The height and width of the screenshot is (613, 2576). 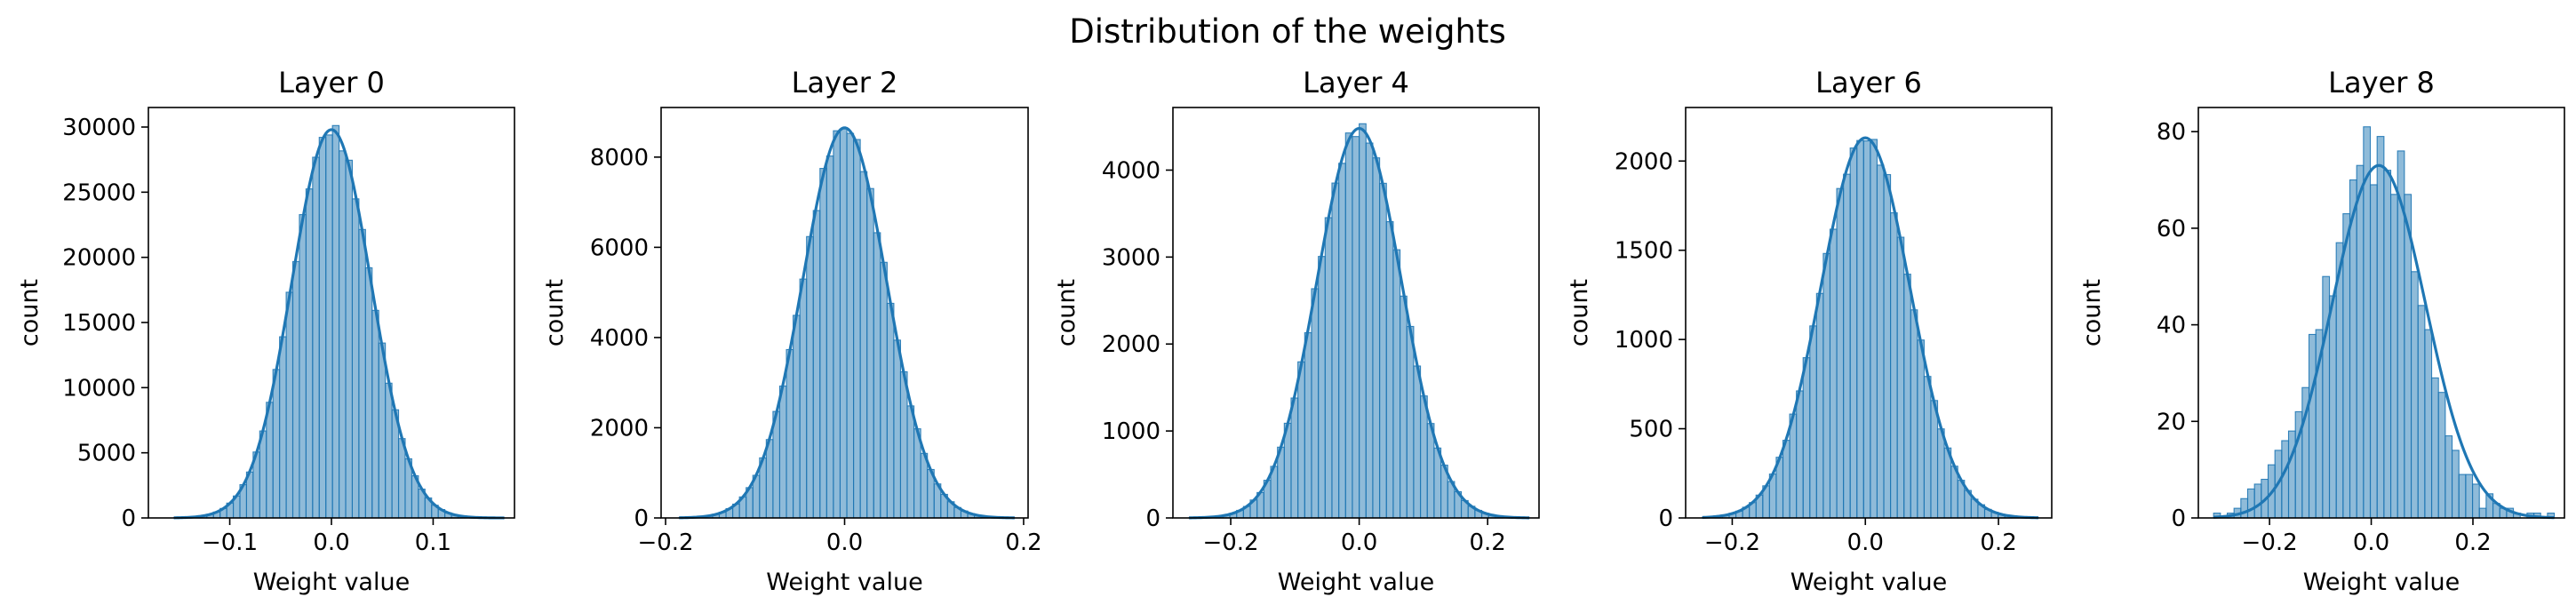 I want to click on y-tick-label: 6000, so click(x=619, y=248).